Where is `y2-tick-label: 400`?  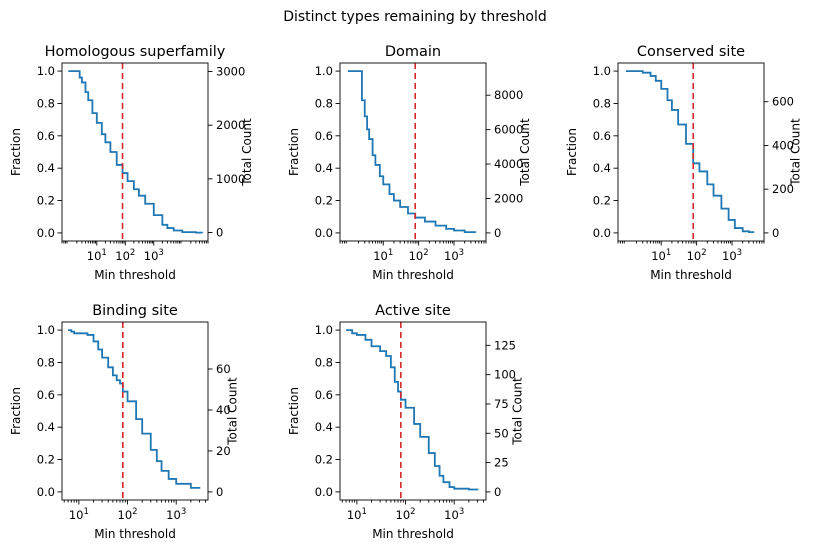 y2-tick-label: 400 is located at coordinates (783, 145).